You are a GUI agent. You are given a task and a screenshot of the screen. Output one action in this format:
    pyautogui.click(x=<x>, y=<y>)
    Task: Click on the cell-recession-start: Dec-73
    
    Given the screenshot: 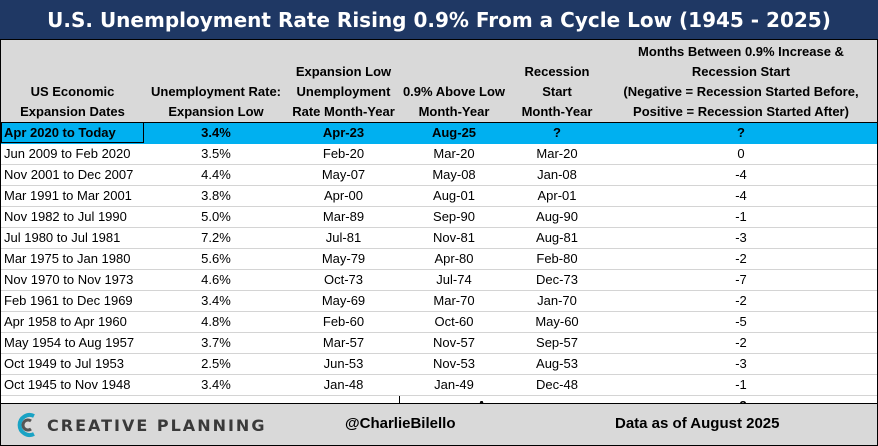 What is the action you would take?
    pyautogui.click(x=557, y=280)
    